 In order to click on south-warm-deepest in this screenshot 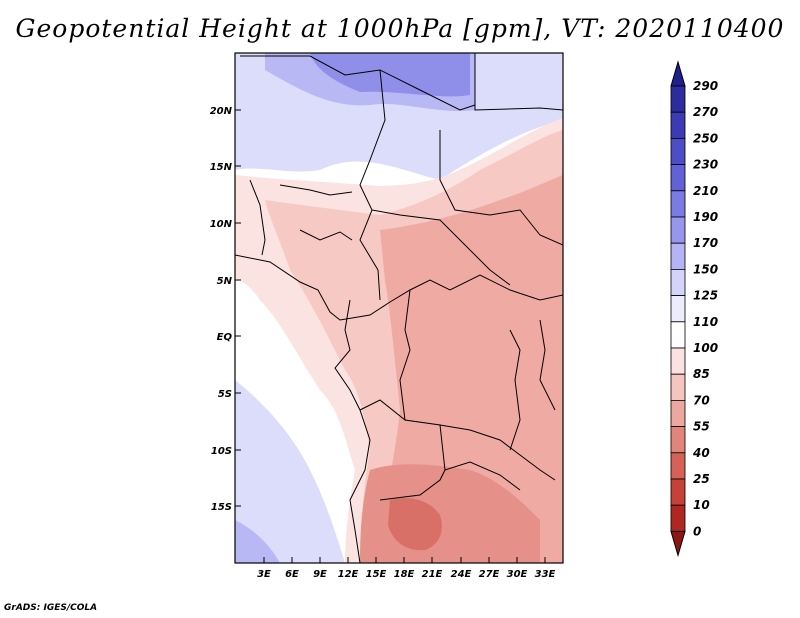, I will do `click(415, 524)`.